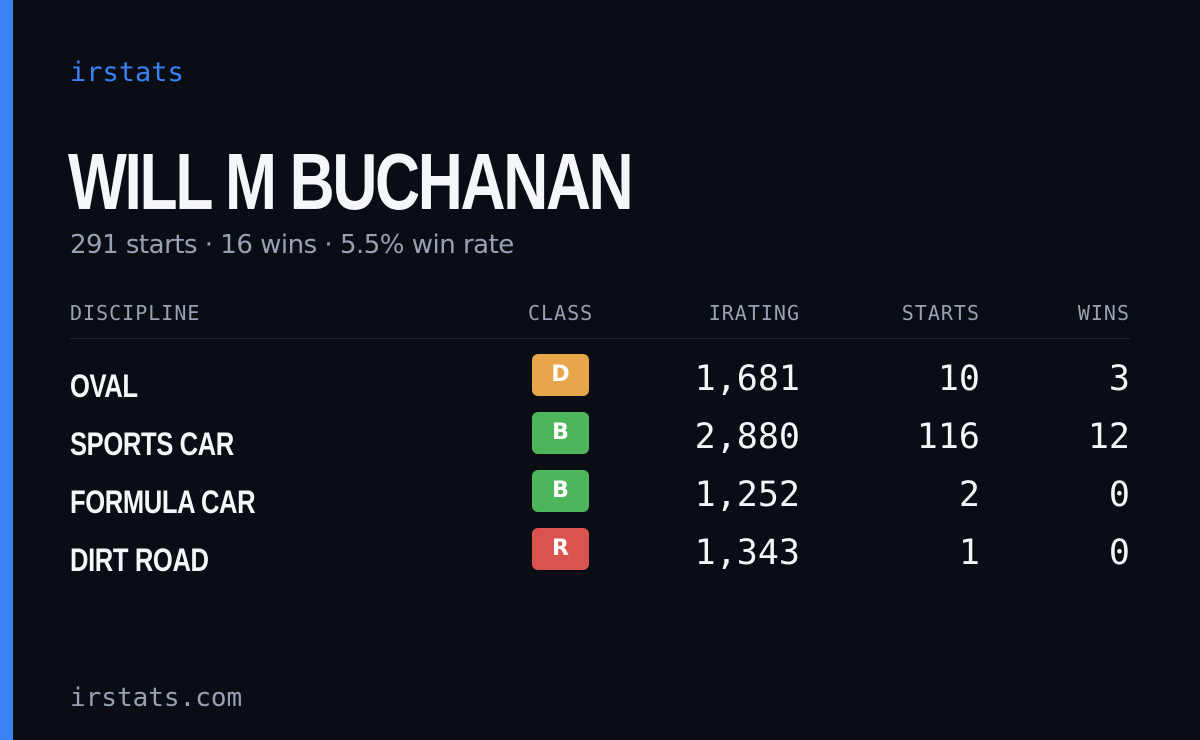 The height and width of the screenshot is (740, 1200). What do you see at coordinates (958, 379) in the screenshot?
I see `starts-value: 10` at bounding box center [958, 379].